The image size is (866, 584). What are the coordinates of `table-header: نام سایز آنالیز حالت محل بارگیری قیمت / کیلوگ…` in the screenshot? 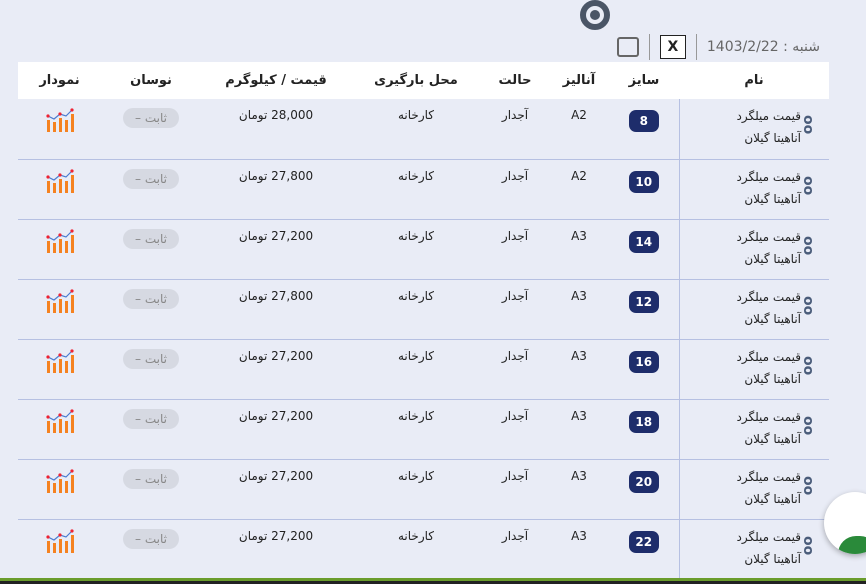 It's located at (423, 80).